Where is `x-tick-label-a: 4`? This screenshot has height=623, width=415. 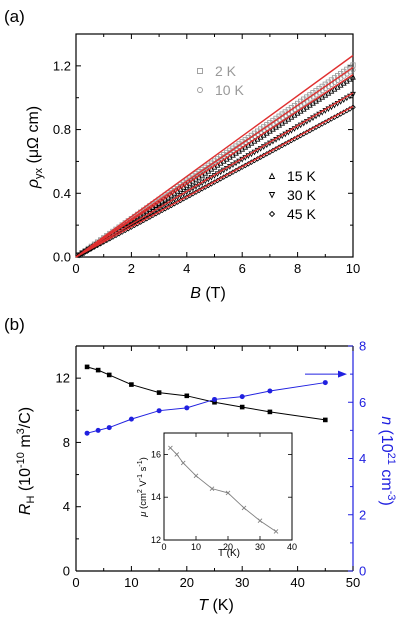 x-tick-label-a: 4 is located at coordinates (186, 268).